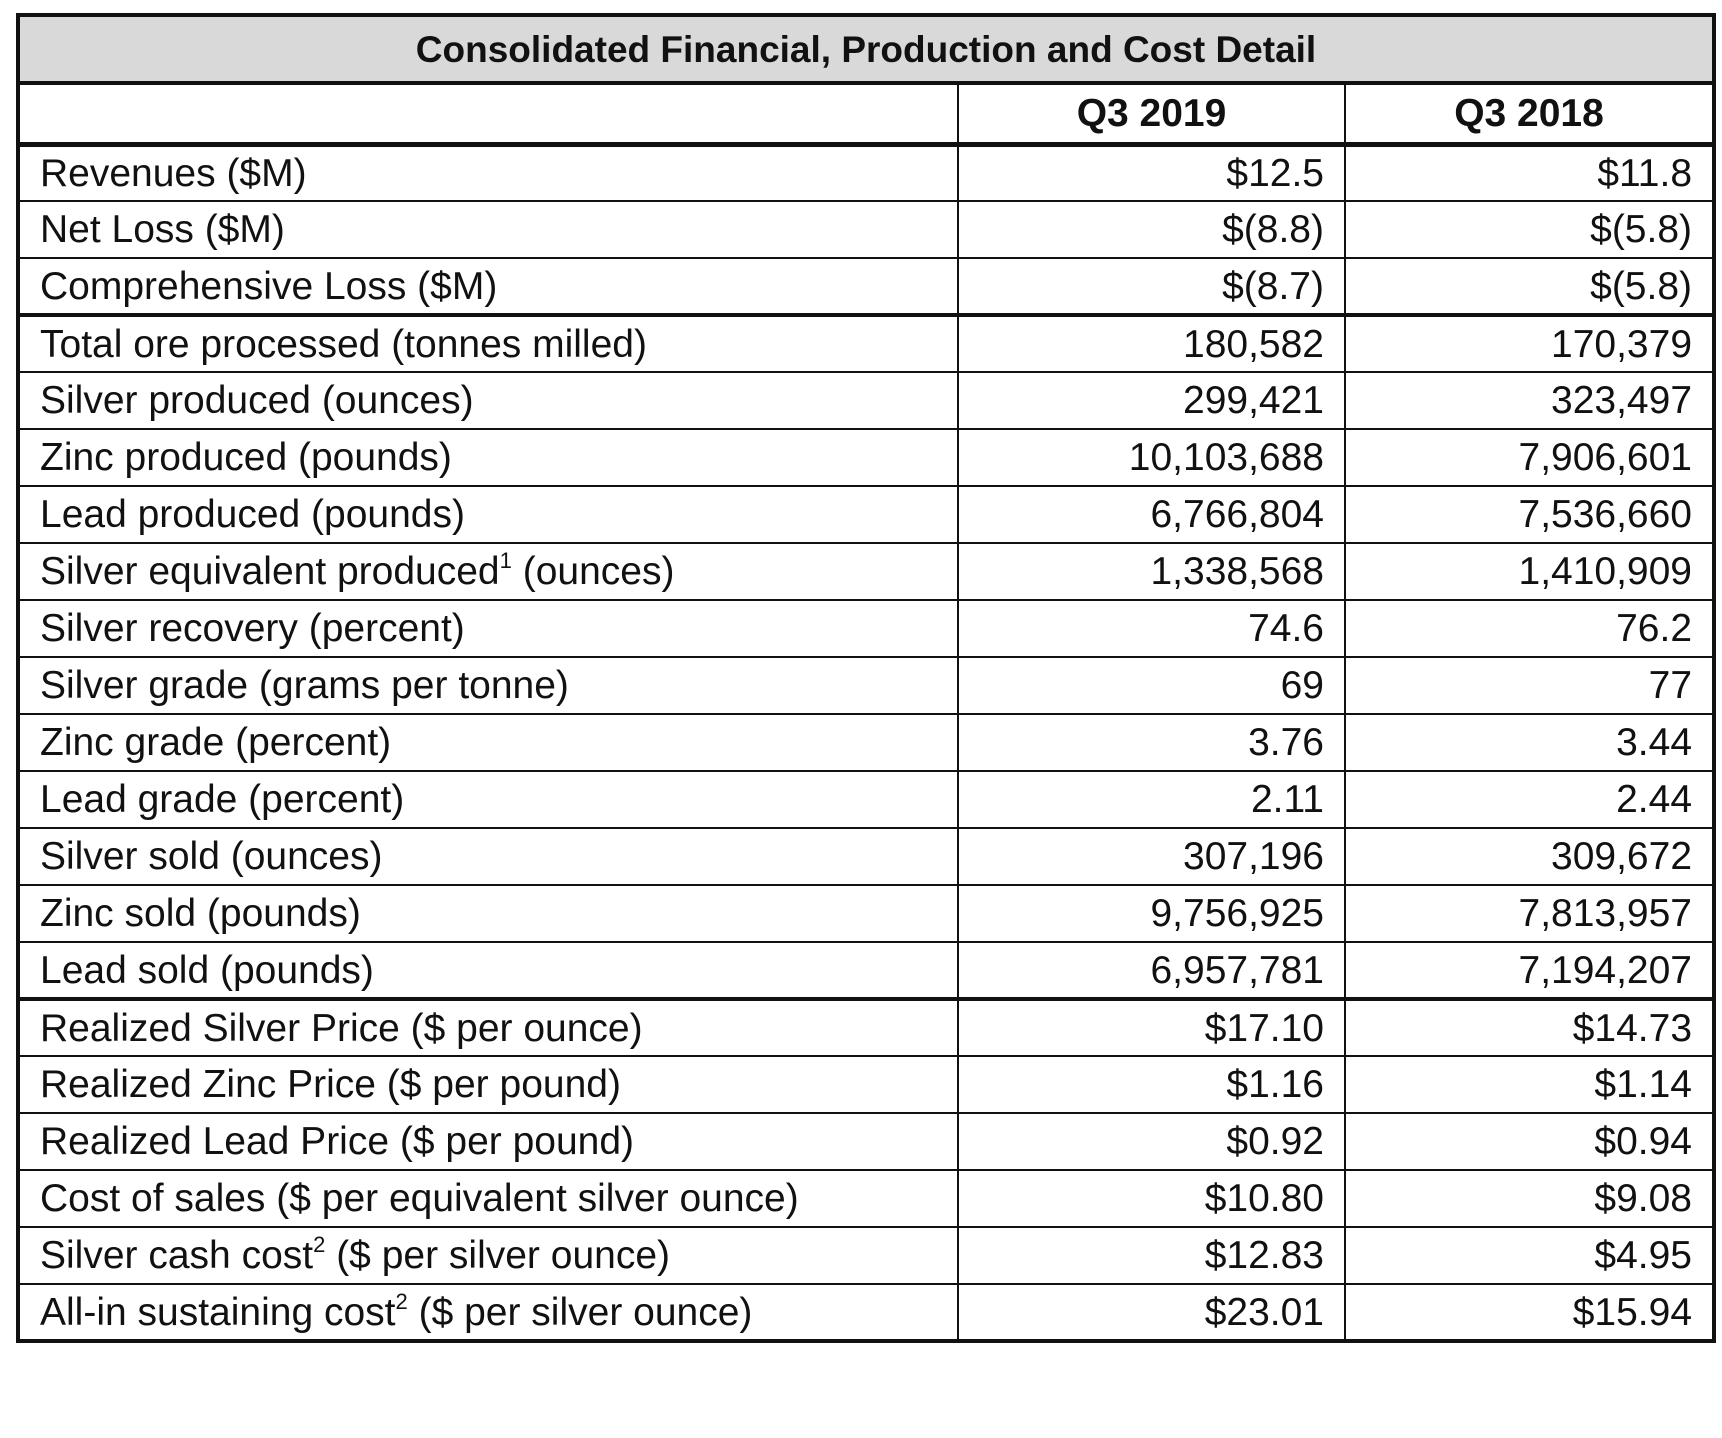 The image size is (1722, 1438). I want to click on row-label-text: Comprehensive Loss ($M), so click(269, 286).